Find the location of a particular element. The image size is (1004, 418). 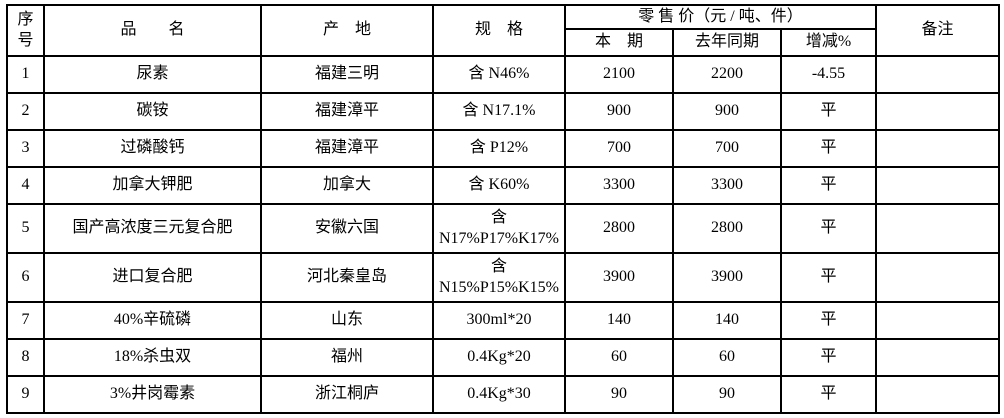

cell-last-year-price: 3300 is located at coordinates (727, 185).